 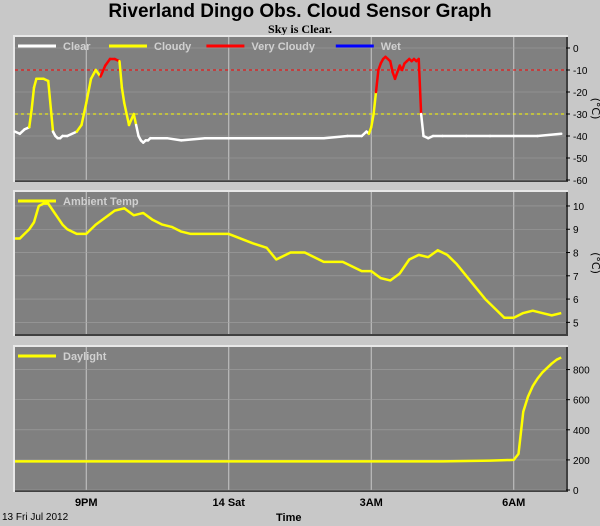 What do you see at coordinates (391, 47) in the screenshot?
I see `legend-label-cloud-3: Wet` at bounding box center [391, 47].